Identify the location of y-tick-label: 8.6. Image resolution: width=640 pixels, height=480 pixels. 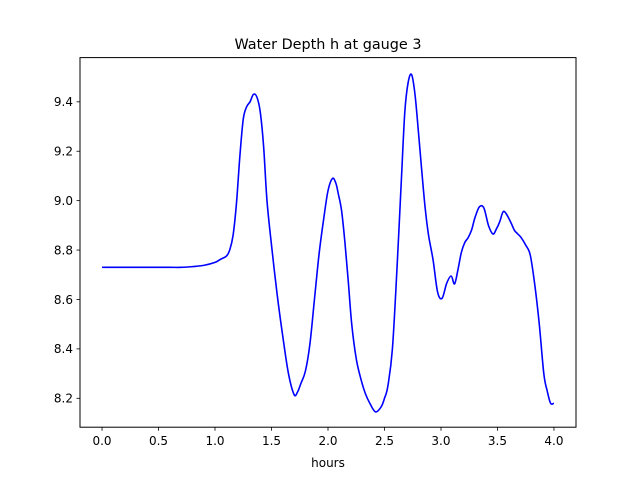
(63, 300).